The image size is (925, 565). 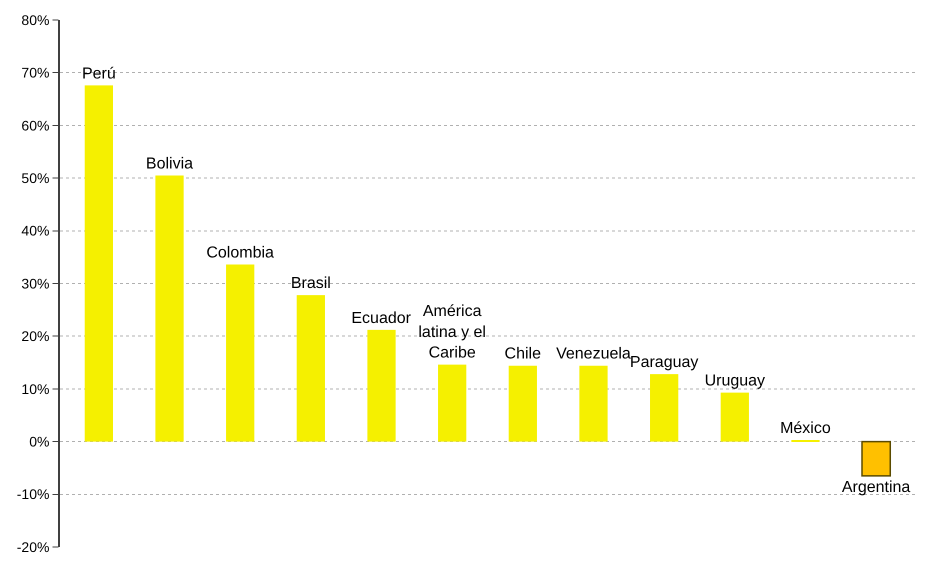 I want to click on x-tick-label: México, so click(x=805, y=428).